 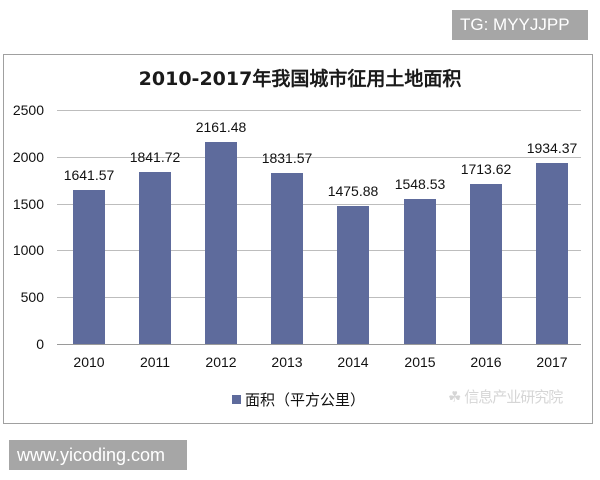 What do you see at coordinates (300, 79) in the screenshot?
I see `chart-title: 2010-2017年我国城市征用土地面积` at bounding box center [300, 79].